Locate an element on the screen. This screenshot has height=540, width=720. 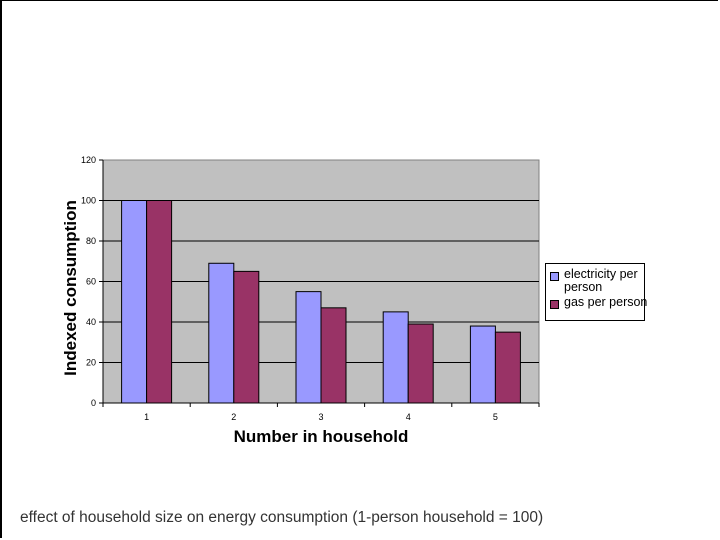
y-tick-label: 60 is located at coordinates (91, 282).